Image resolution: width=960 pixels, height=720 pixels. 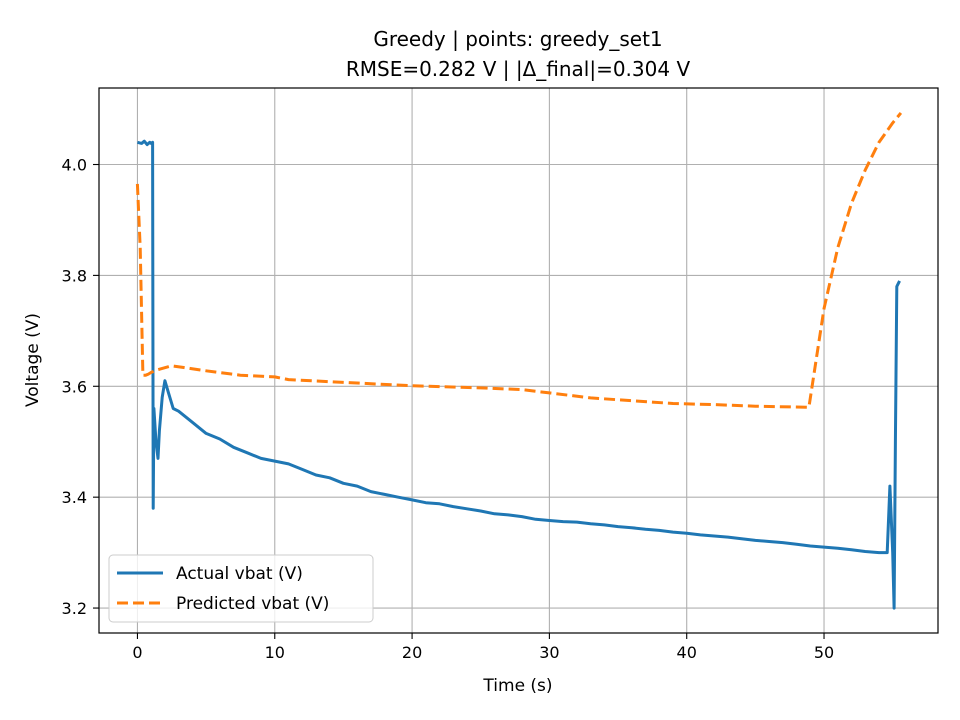 What do you see at coordinates (275, 652) in the screenshot?
I see `x-tick-label: 10` at bounding box center [275, 652].